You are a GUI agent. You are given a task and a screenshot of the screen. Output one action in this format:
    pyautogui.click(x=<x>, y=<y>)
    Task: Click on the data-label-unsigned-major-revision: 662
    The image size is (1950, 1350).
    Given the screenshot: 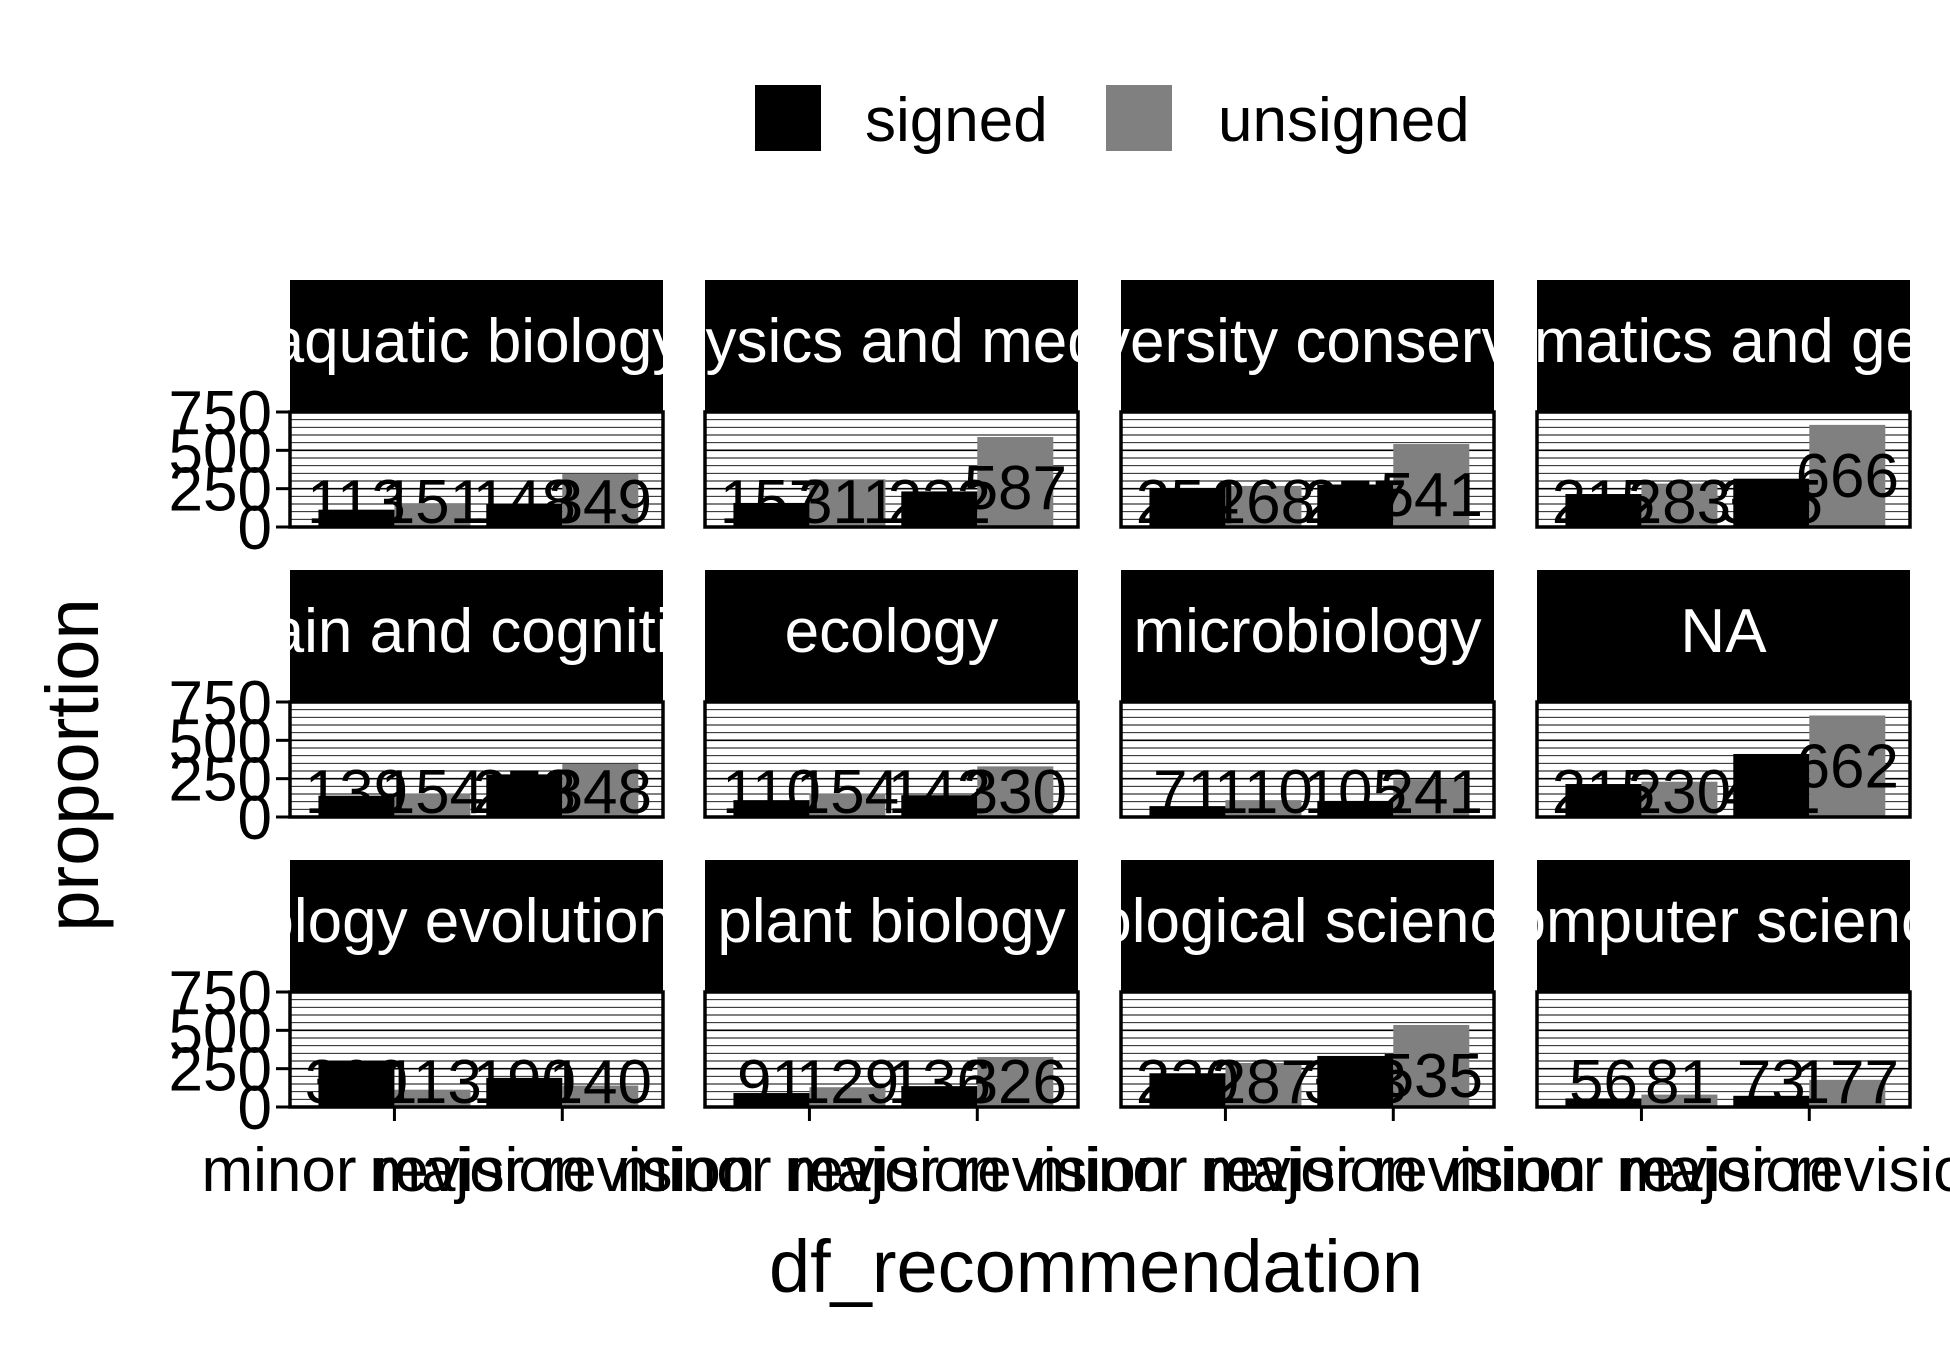 What is the action you would take?
    pyautogui.click(x=1847, y=766)
    